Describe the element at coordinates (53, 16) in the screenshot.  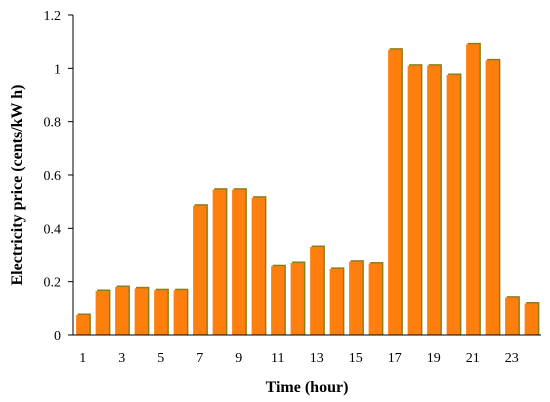
I see `y-tick-label: 1.2` at that location.